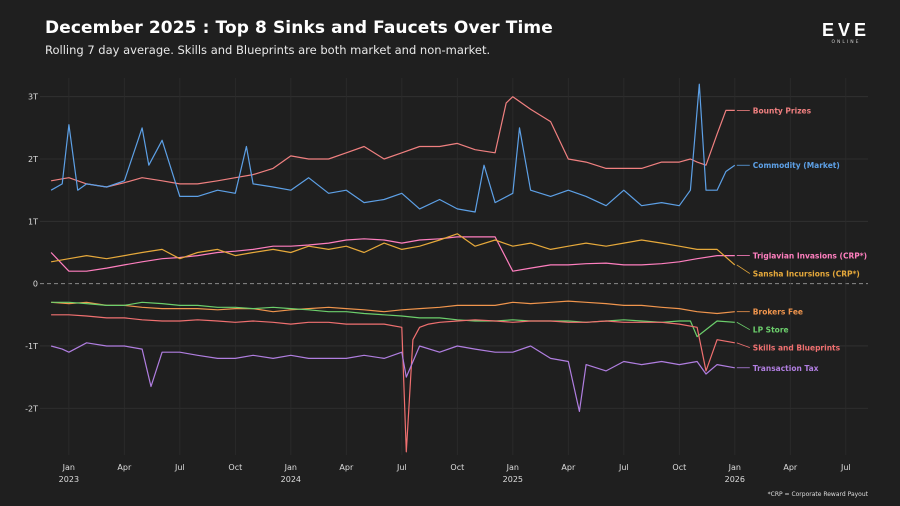 The width and height of the screenshot is (900, 506). I want to click on legend-label: Skills and Blueprints, so click(797, 348).